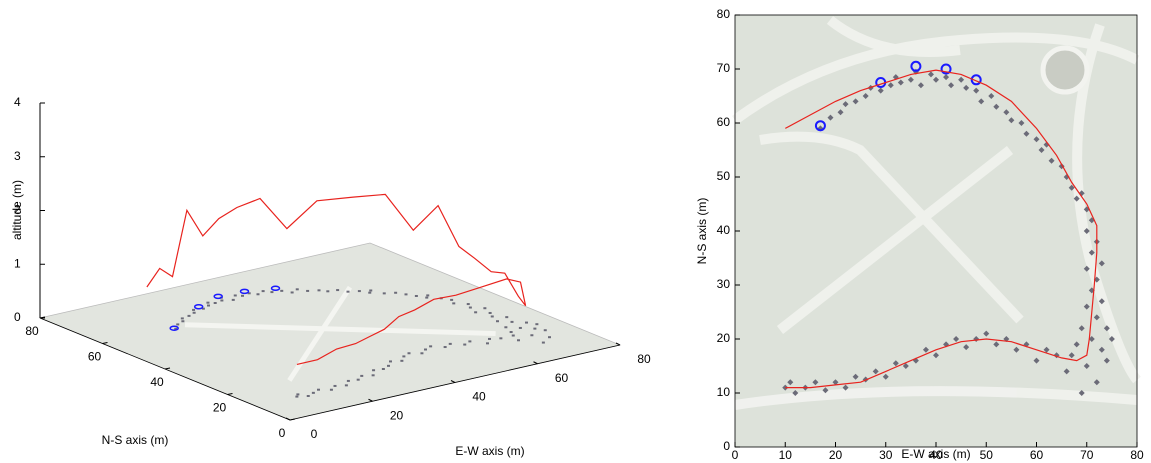 The width and height of the screenshot is (1151, 463). I want to click on y-axis-label: N-S axis (m), so click(702, 231).